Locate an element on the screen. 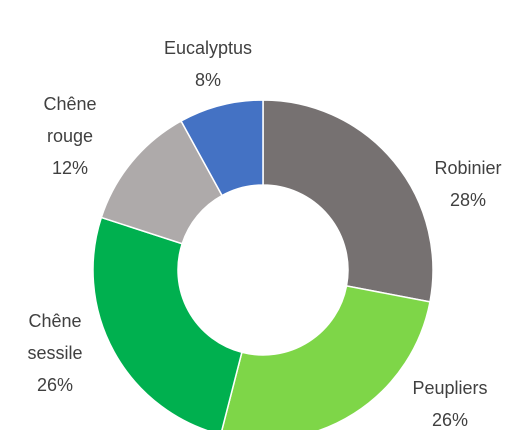 The height and width of the screenshot is (430, 528). data-label: Robinier 28% is located at coordinates (468, 184).